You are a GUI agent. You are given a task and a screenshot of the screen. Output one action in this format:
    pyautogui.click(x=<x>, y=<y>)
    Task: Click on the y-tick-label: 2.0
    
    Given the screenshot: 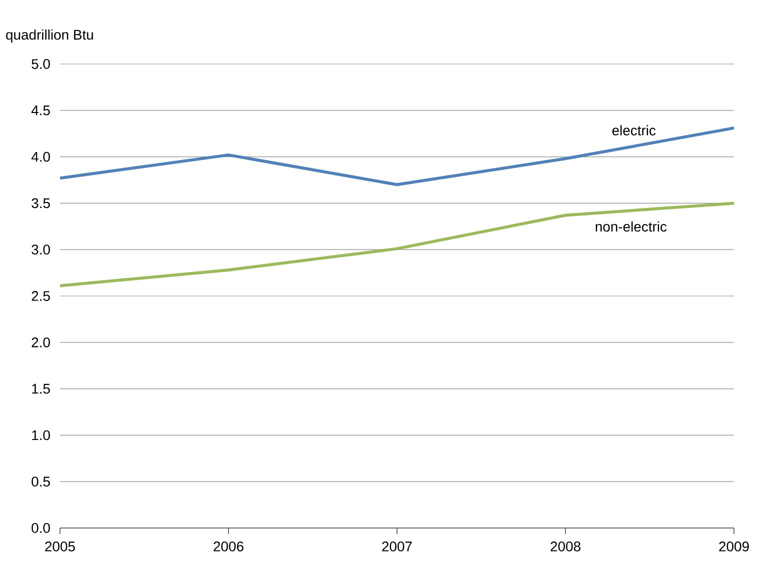 What is the action you would take?
    pyautogui.click(x=41, y=342)
    